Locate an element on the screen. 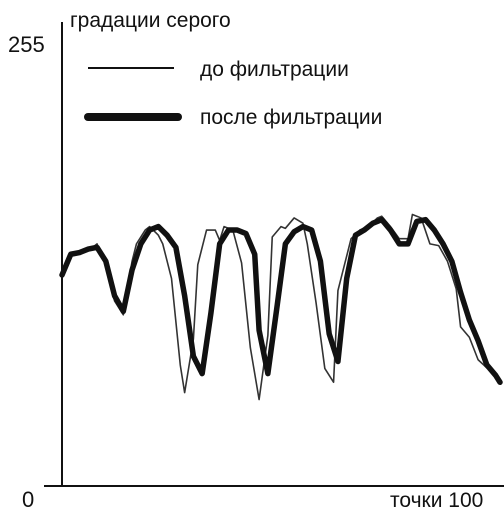 Image resolution: width=504 pixels, height=512 pixels. y-tick-label-min: 0 is located at coordinates (28, 499).